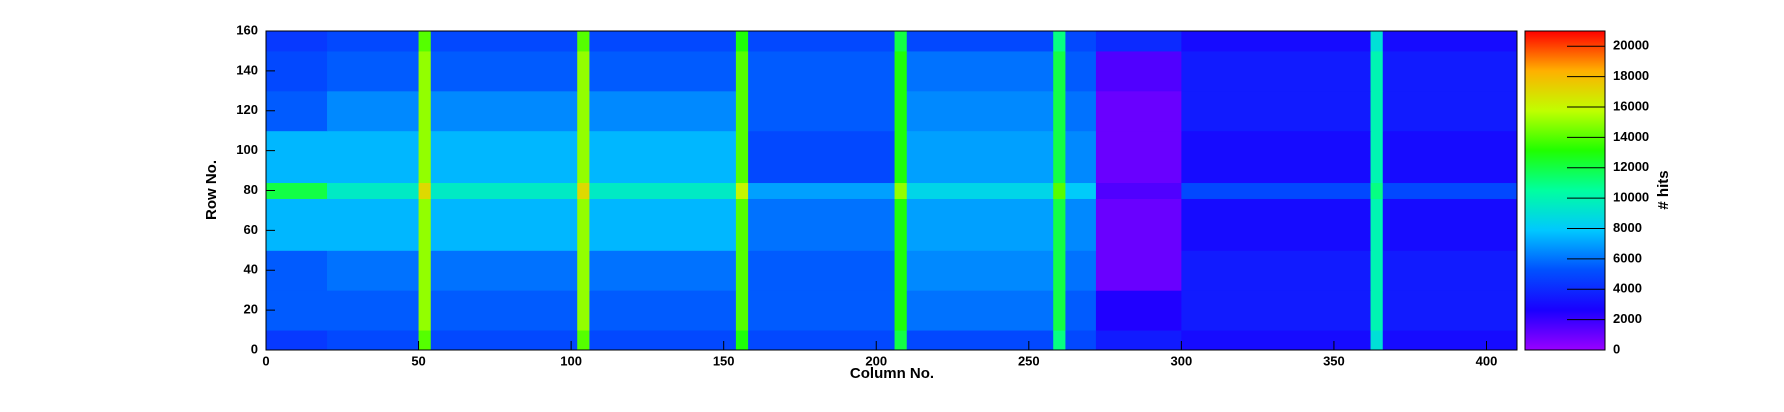 The height and width of the screenshot is (412, 1784). Describe the element at coordinates (247, 109) in the screenshot. I see `y-tick-label: 120` at that location.